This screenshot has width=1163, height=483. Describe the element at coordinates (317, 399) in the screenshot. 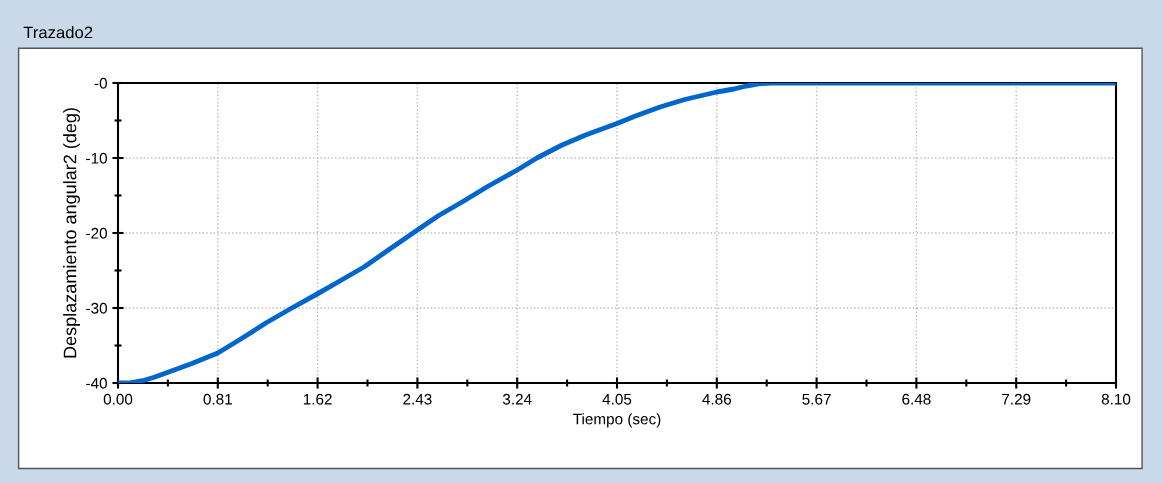

I see `x-tick-label: 1.62` at that location.